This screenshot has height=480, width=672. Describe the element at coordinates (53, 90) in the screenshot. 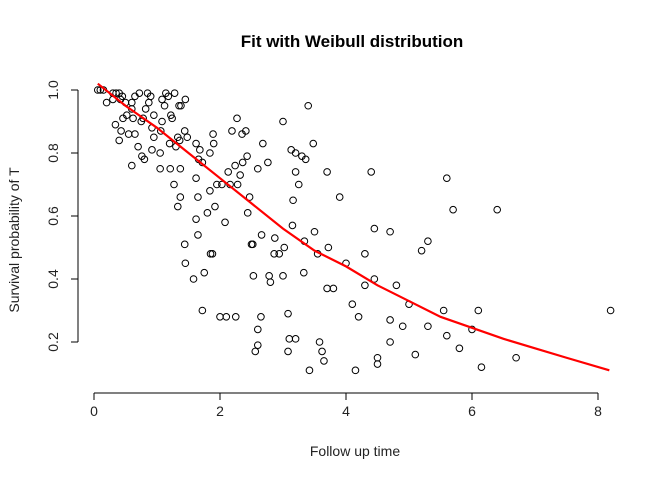

I see `y-tick-label: 1.0` at that location.